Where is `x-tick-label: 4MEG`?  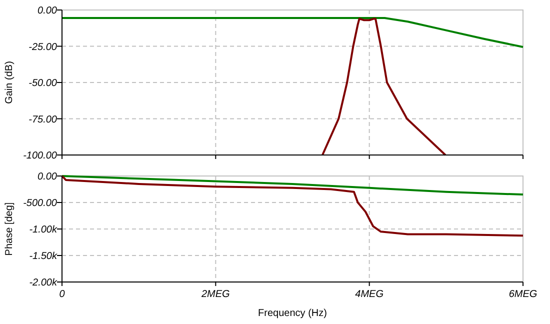 x-tick-label: 4MEG is located at coordinates (369, 294).